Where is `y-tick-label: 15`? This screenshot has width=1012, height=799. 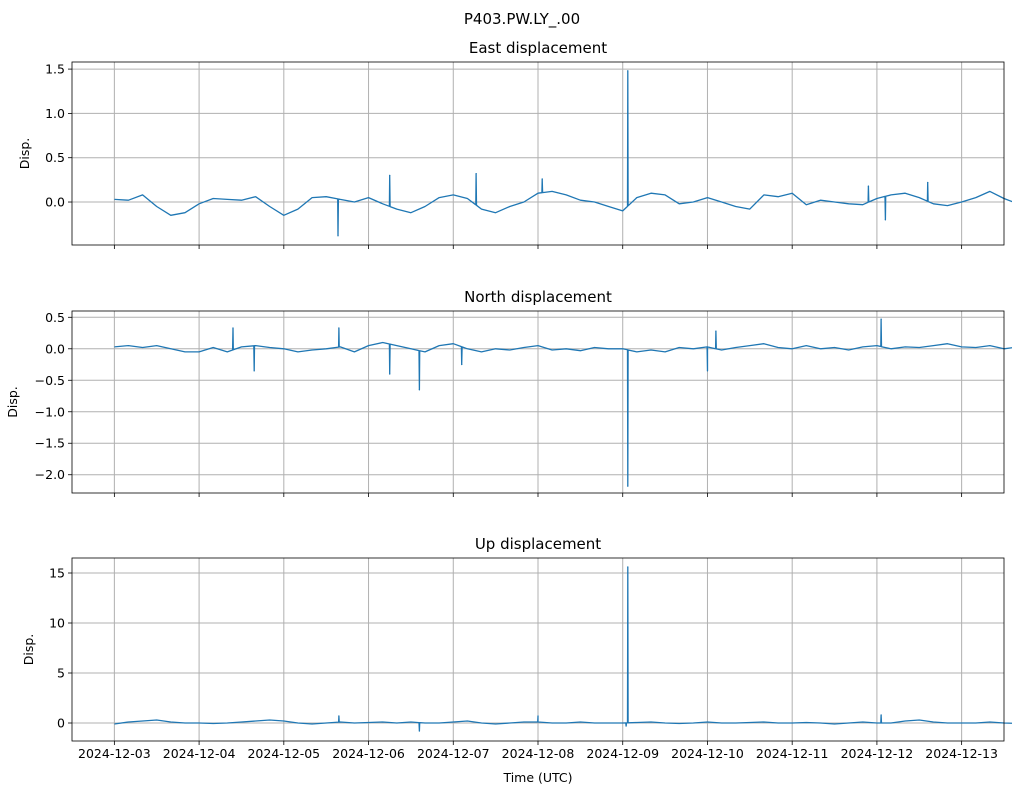
y-tick-label: 15 is located at coordinates (57, 573).